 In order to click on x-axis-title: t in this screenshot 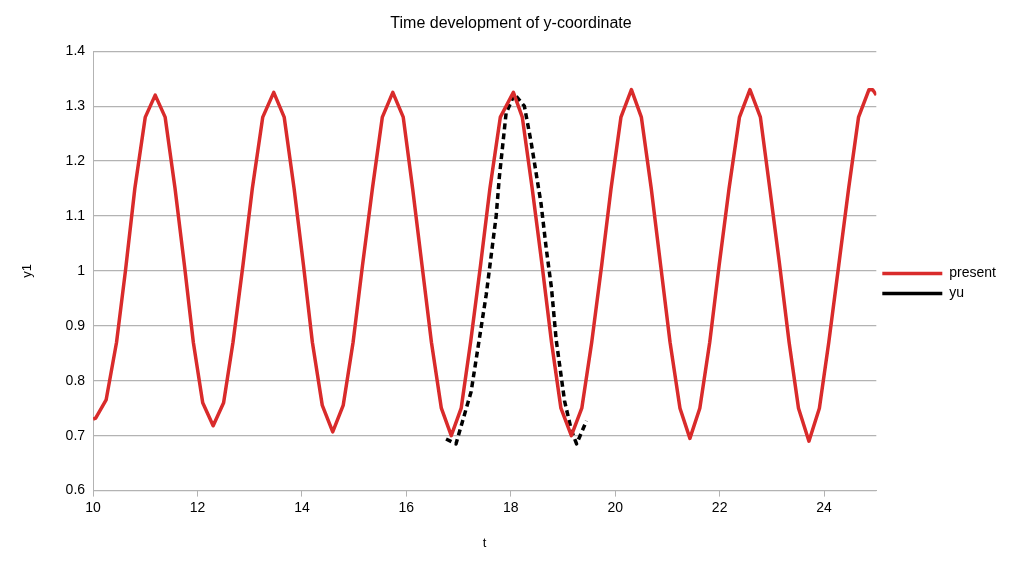, I will do `click(484, 542)`.